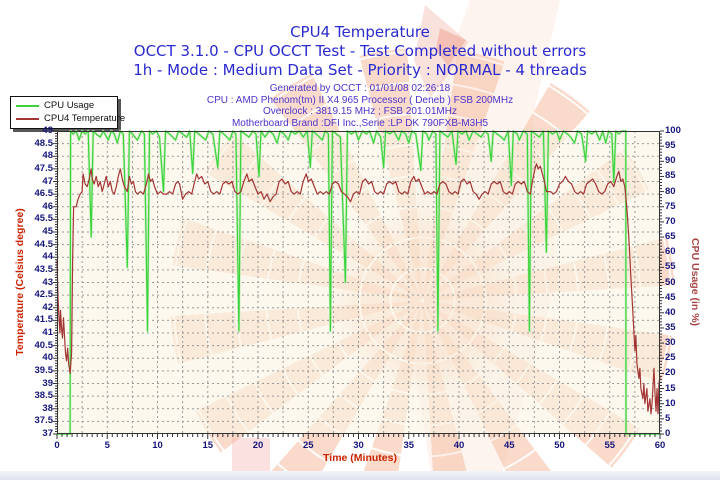 This screenshot has height=480, width=720. I want to click on tick-label: 43.5, so click(44, 269).